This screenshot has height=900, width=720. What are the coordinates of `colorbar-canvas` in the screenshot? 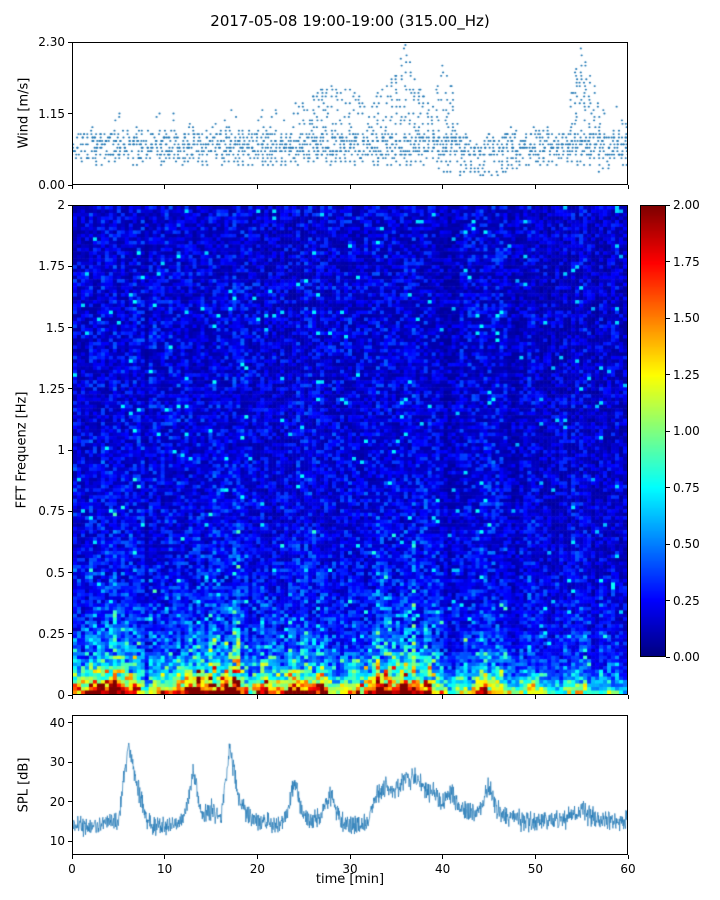 It's located at (653, 431).